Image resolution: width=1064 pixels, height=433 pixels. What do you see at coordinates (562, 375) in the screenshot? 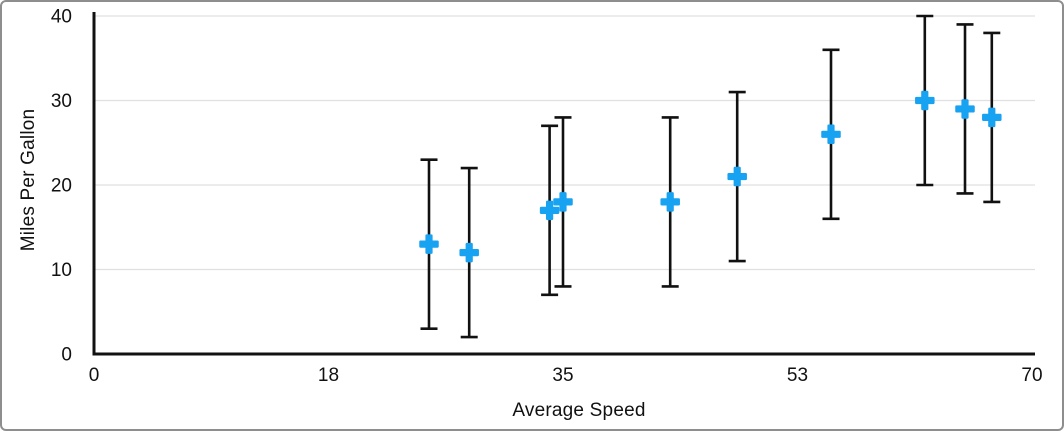
I see `x-tick-label: 35` at bounding box center [562, 375].